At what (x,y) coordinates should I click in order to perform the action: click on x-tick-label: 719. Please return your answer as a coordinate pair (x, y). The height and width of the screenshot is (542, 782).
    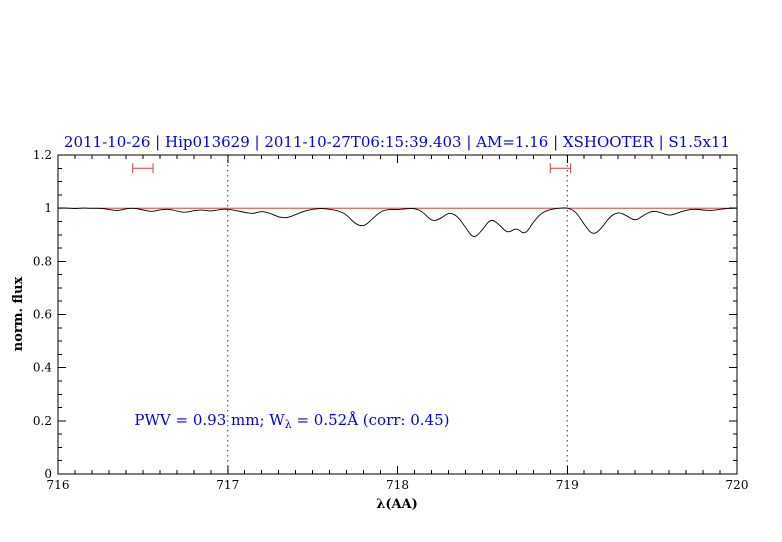
    Looking at the image, I should click on (567, 485).